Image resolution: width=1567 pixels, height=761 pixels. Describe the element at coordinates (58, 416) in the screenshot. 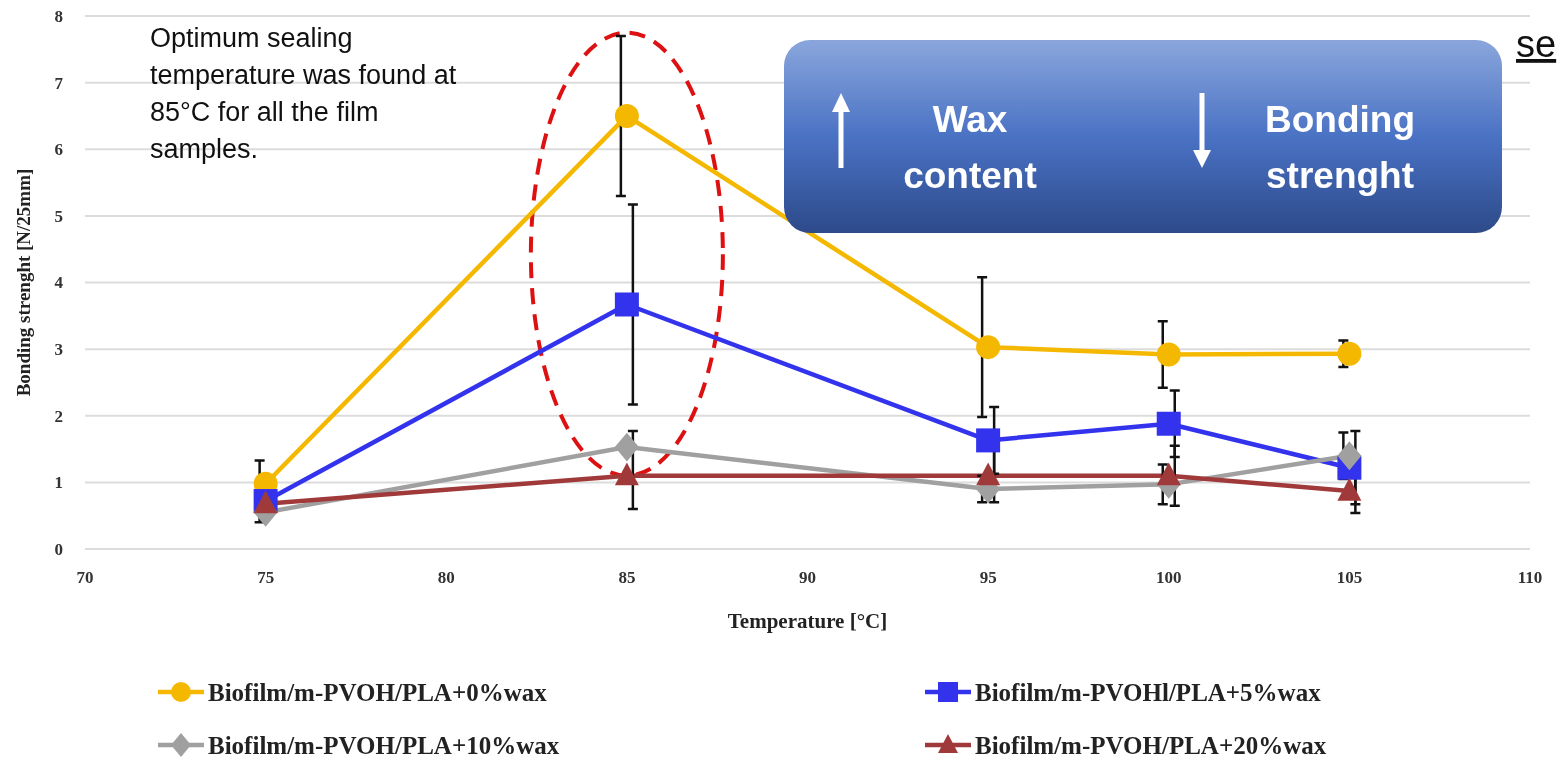

I see `y-tick-label: 2` at that location.